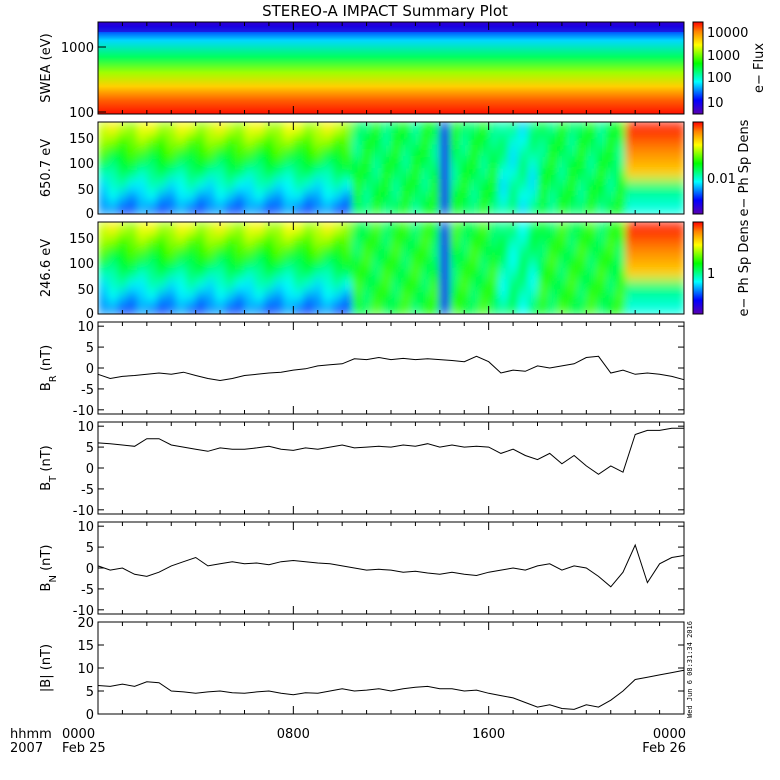  I want to click on bmag-series-line, so click(391, 689).